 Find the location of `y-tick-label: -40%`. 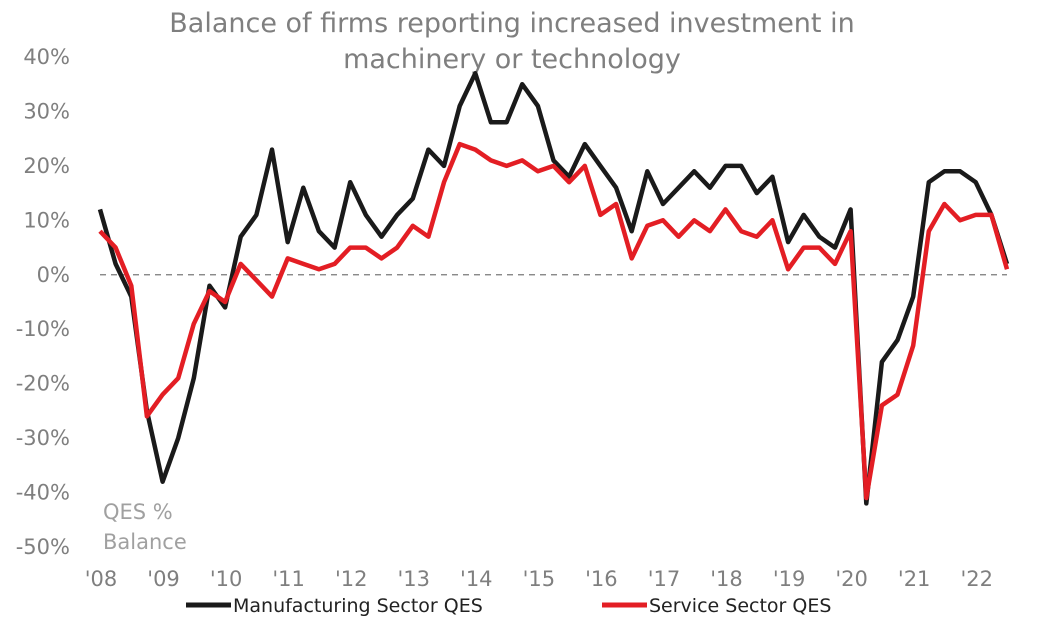

y-tick-label: -40% is located at coordinates (43, 493).